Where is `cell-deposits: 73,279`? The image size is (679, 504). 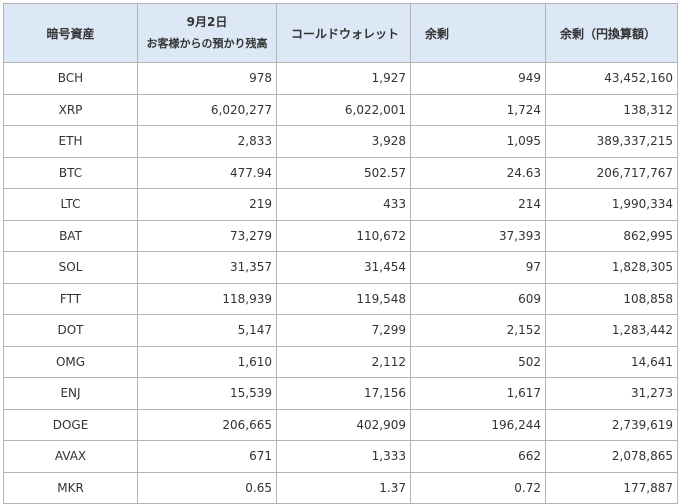 cell-deposits: 73,279 is located at coordinates (207, 235).